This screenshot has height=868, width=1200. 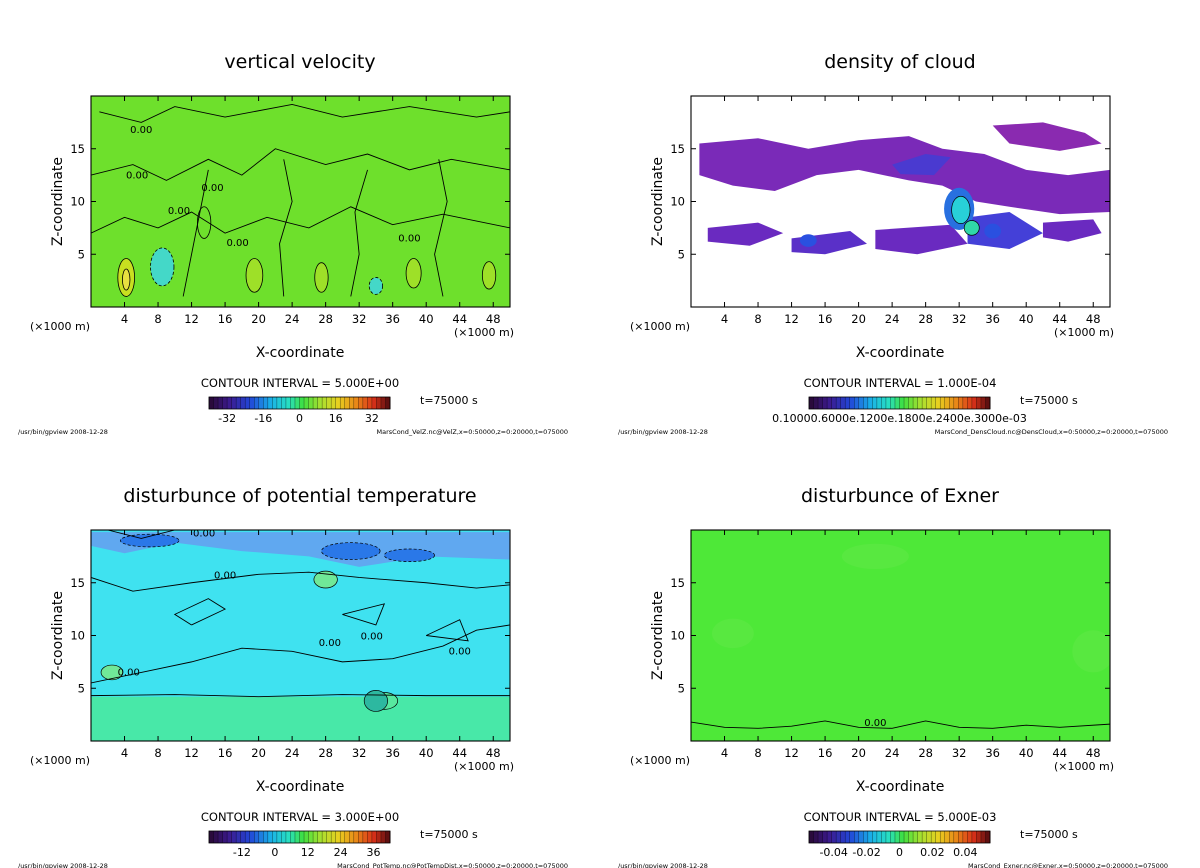 I want to click on contour-interval: CONTOUR INTERVAL = 5.000E+00, so click(x=300, y=383).